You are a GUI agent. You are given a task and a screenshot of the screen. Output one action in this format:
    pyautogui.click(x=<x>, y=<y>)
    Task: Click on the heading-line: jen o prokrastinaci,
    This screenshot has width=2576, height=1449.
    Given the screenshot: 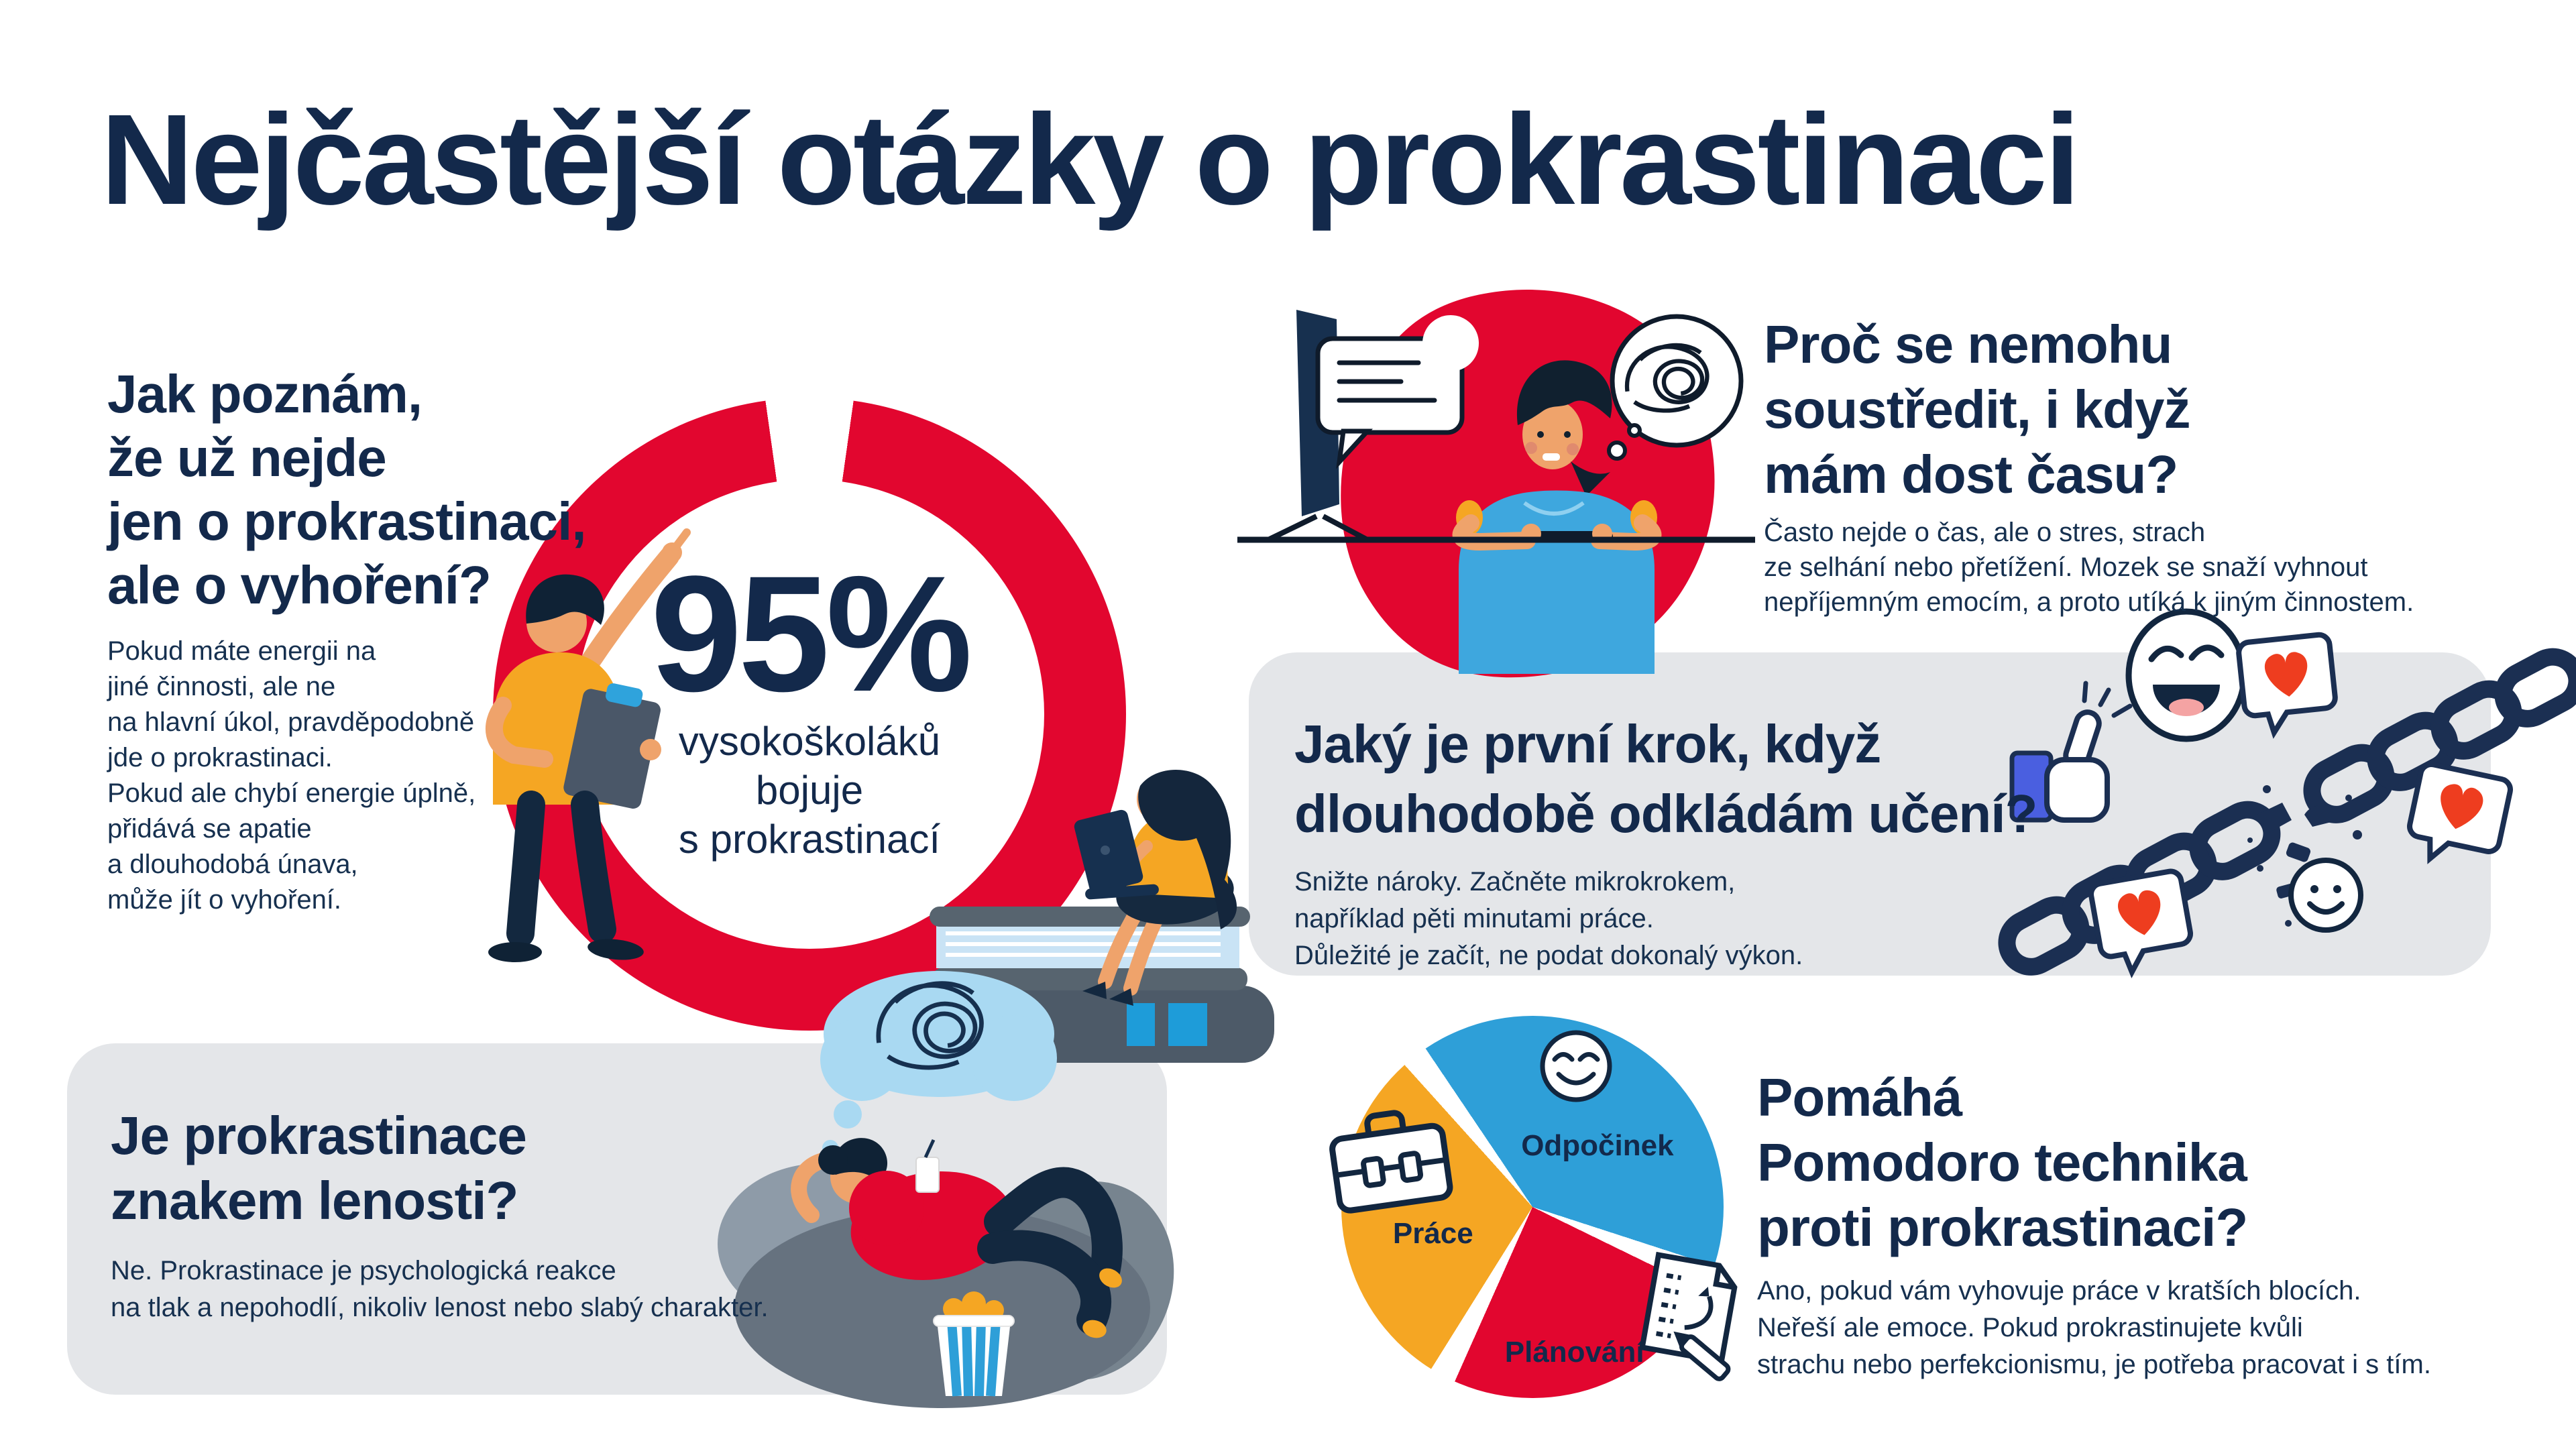 What is the action you would take?
    pyautogui.click(x=347, y=521)
    